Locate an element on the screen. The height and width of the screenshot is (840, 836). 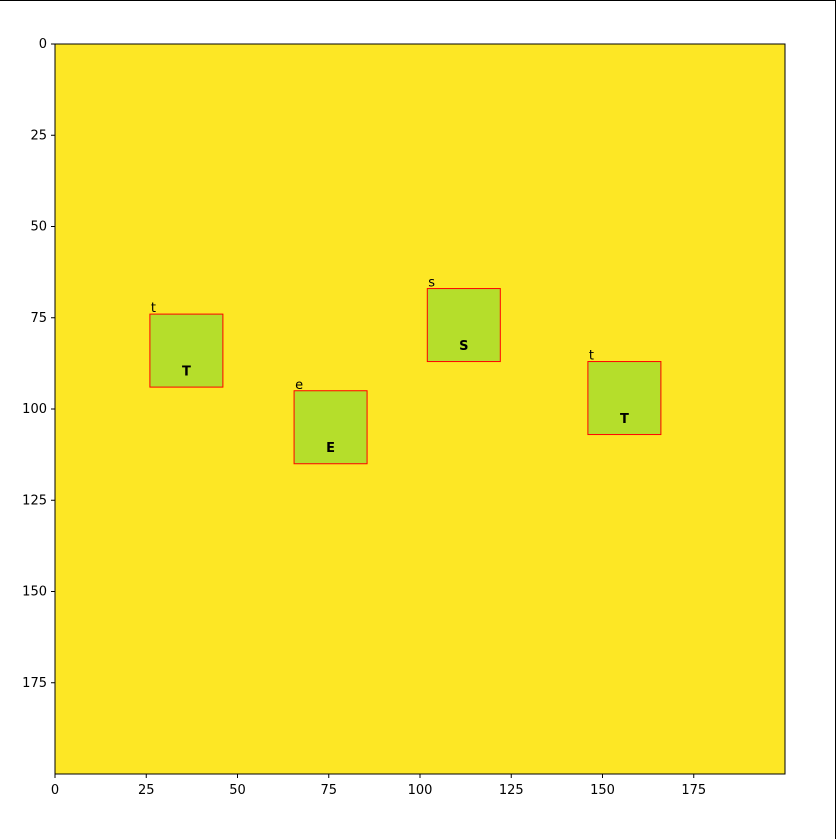
detection-2: Ss is located at coordinates (463, 319).